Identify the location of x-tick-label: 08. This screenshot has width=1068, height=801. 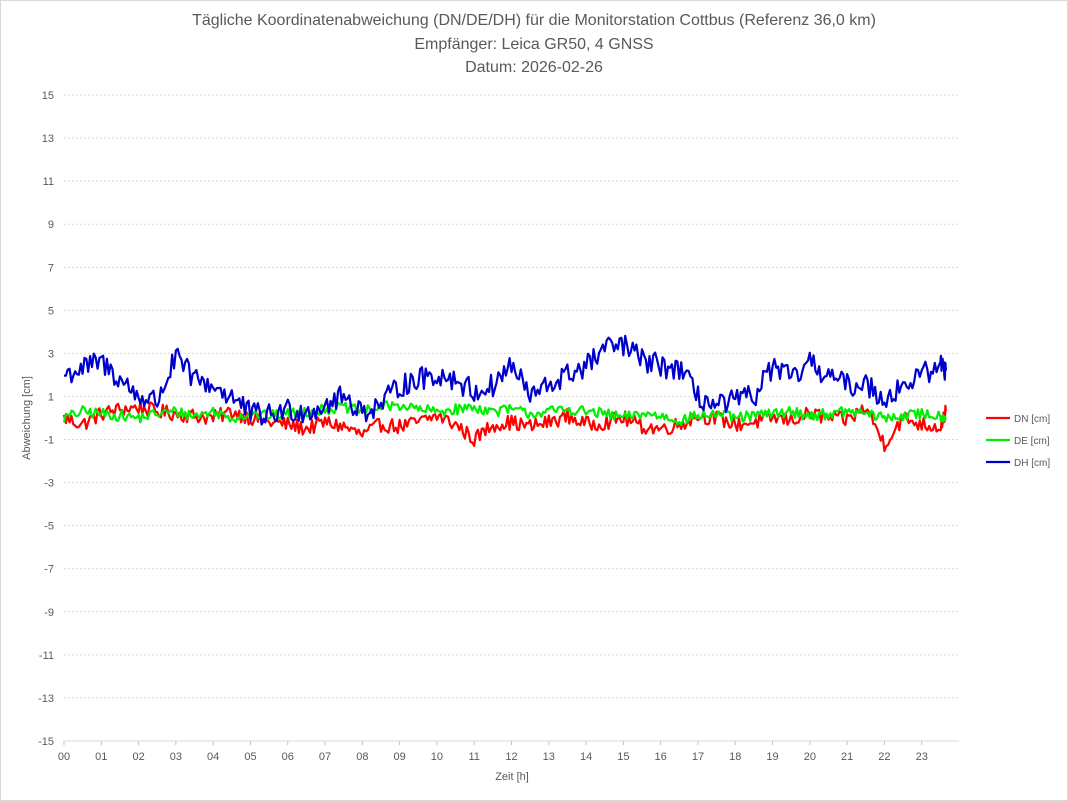
(362, 757).